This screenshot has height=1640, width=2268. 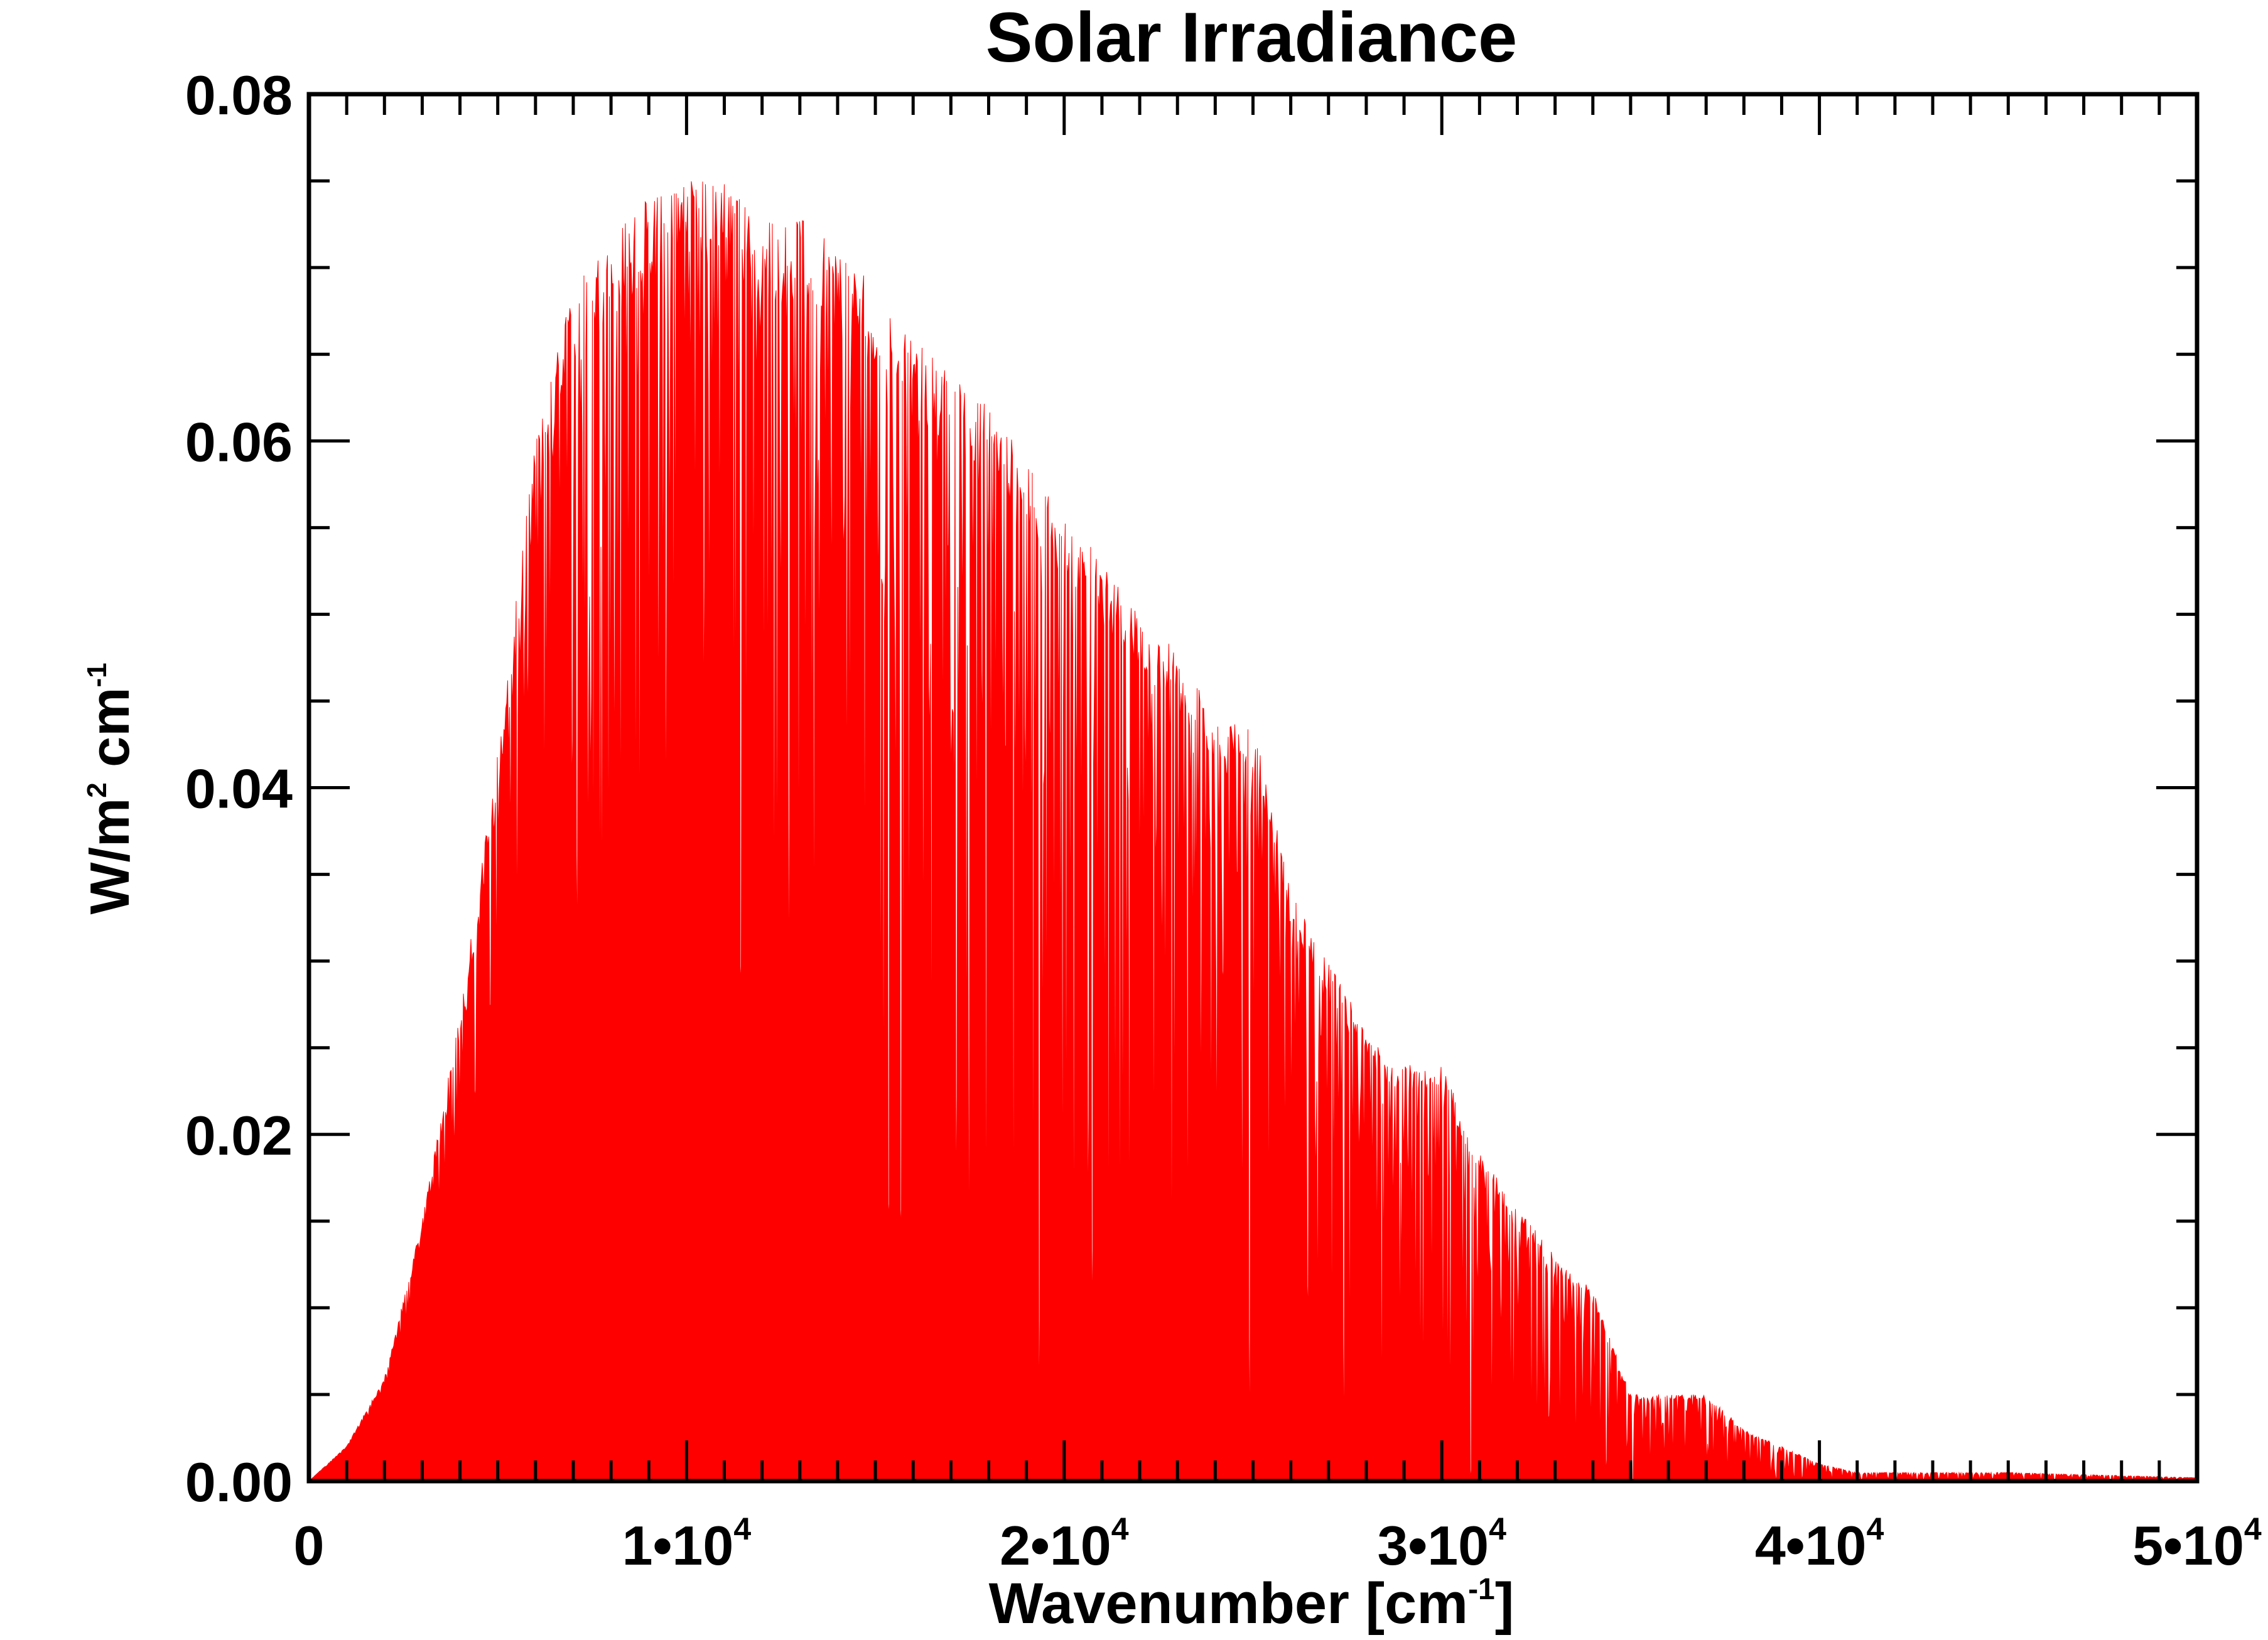 I want to click on y-tick-label: 0.08, so click(x=239, y=95).